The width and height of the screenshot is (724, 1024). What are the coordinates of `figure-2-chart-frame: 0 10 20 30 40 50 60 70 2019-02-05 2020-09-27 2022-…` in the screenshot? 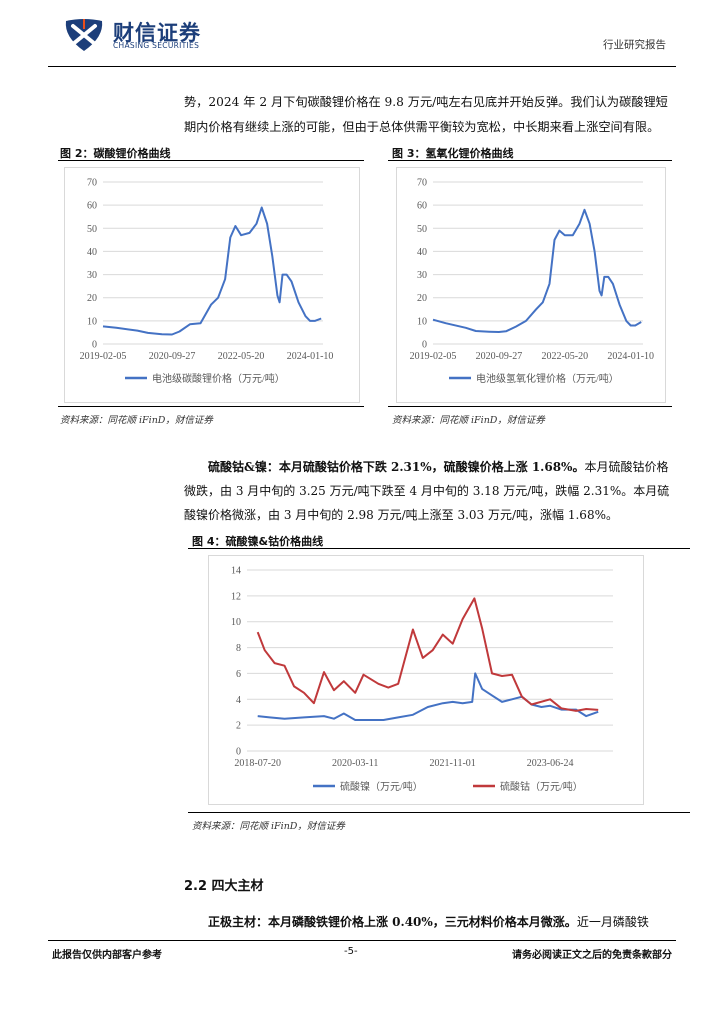 It's located at (212, 285).